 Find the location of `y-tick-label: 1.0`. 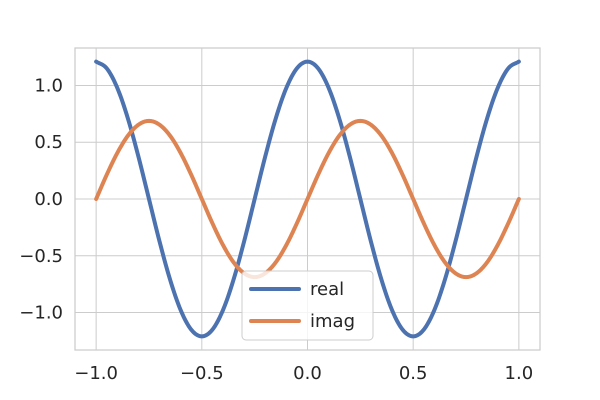

y-tick-label: 1.0 is located at coordinates (48, 85).